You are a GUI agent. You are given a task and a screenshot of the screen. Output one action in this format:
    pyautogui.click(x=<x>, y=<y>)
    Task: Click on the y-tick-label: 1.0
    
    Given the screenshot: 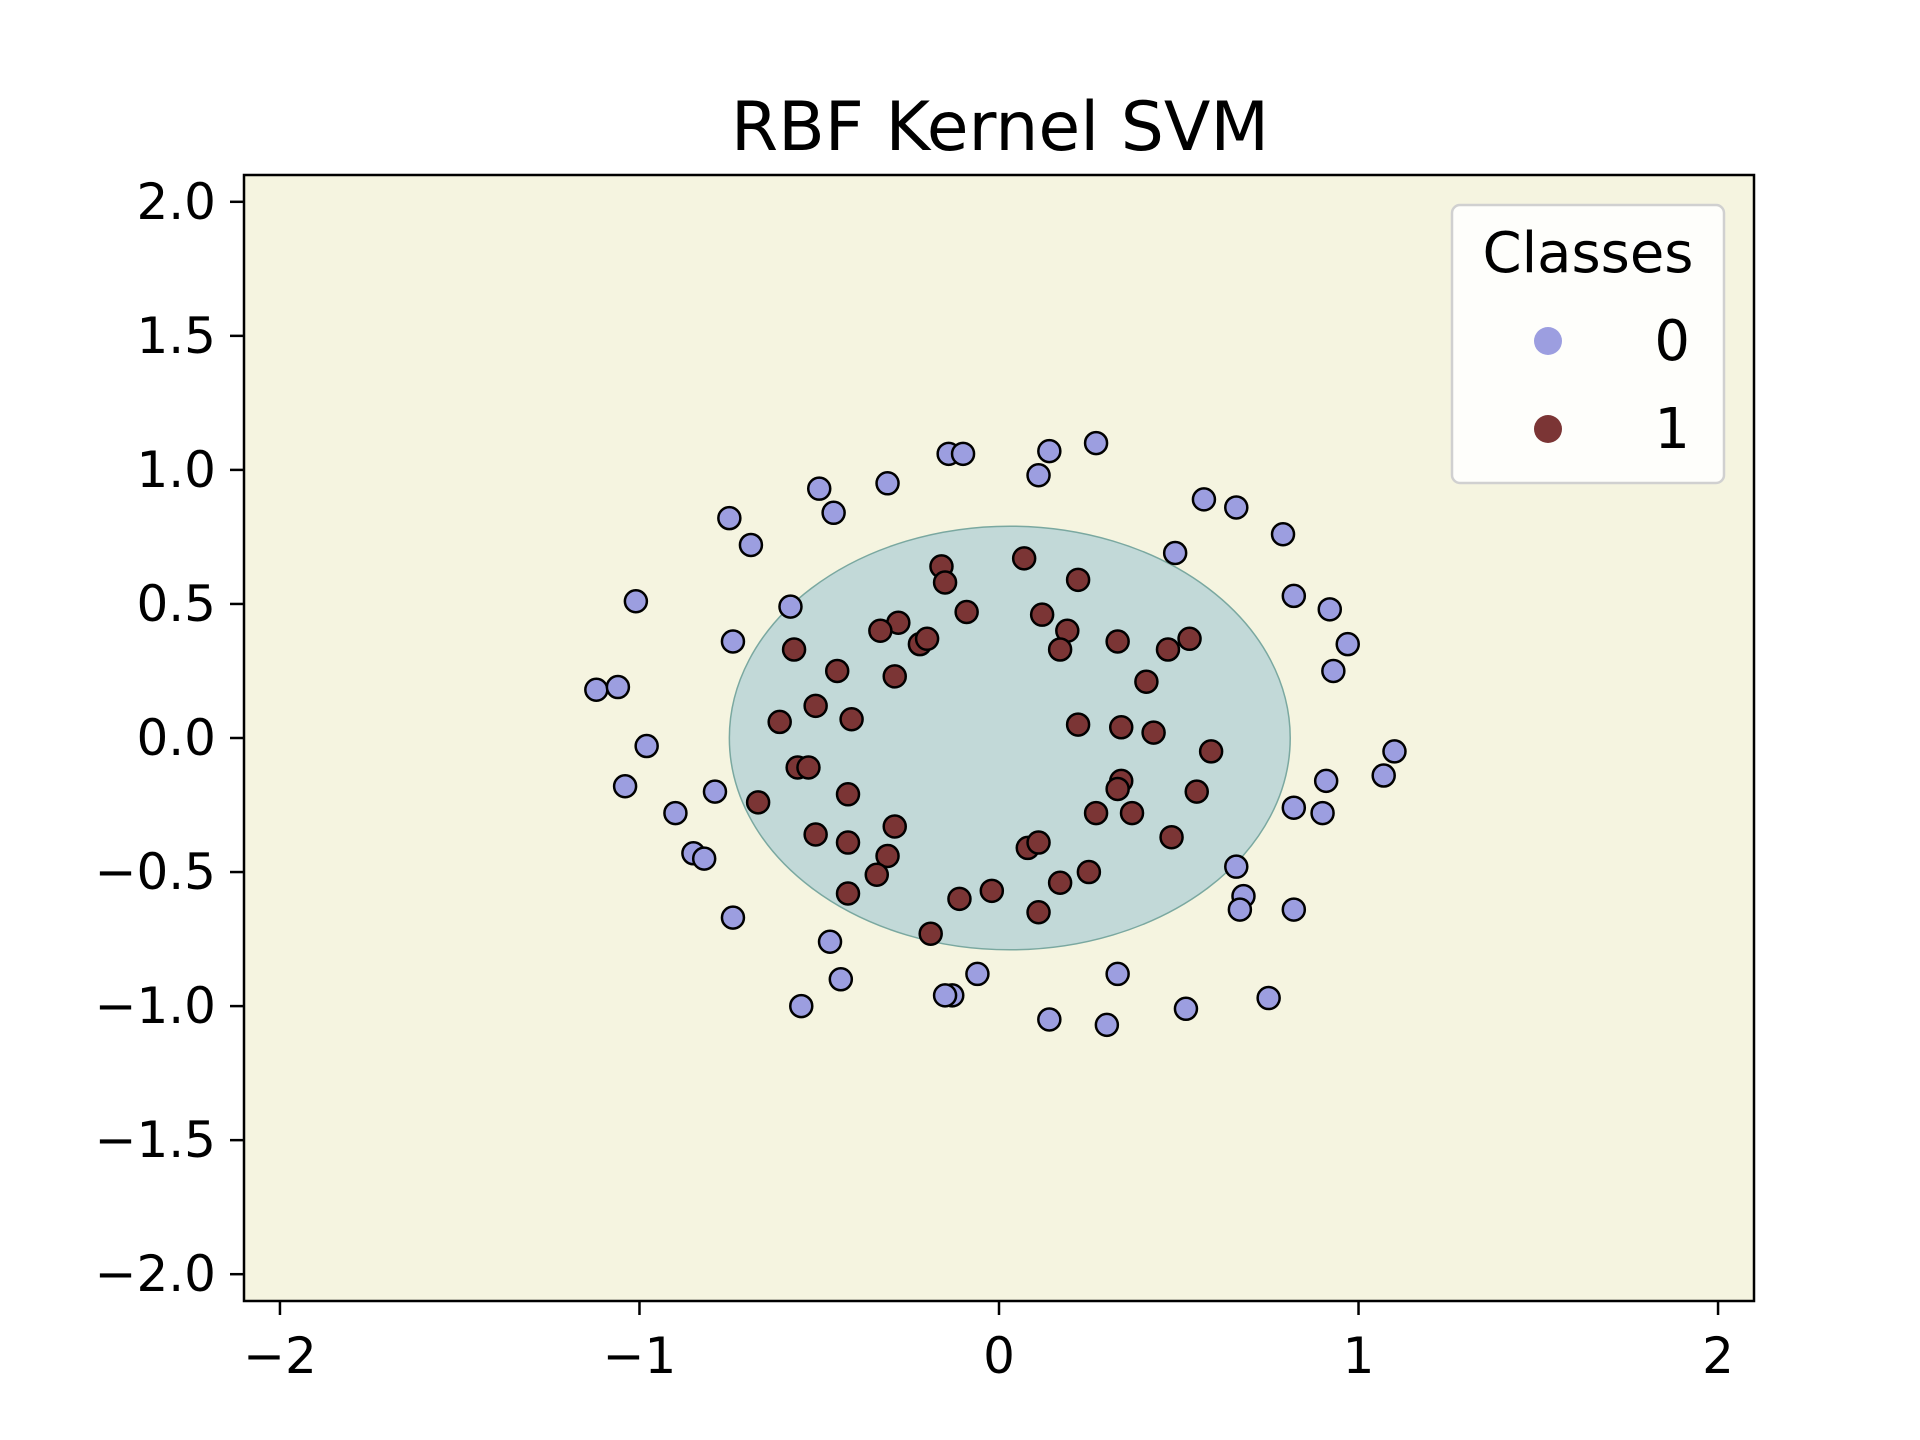 What is the action you would take?
    pyautogui.click(x=176, y=470)
    